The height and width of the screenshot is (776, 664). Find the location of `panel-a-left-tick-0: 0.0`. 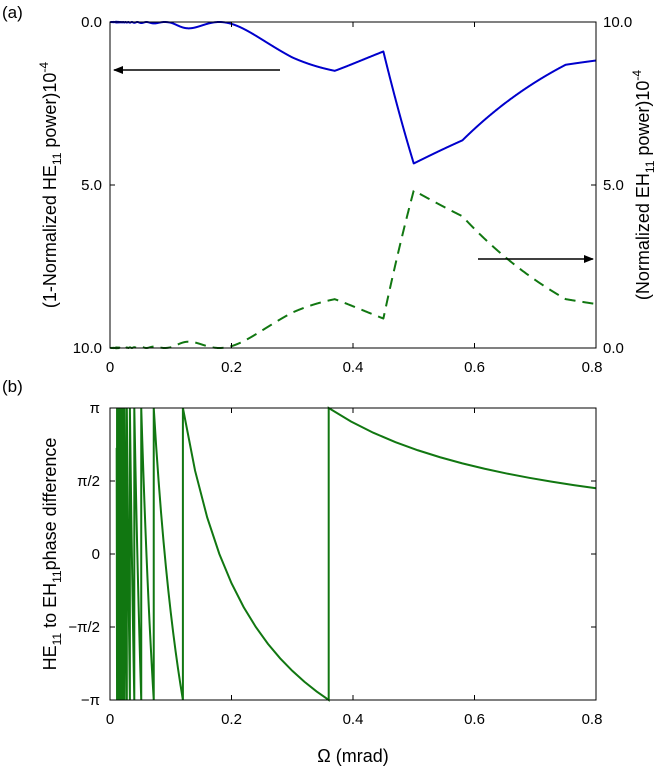

panel-a-left-tick-0: 0.0 is located at coordinates (91, 22).